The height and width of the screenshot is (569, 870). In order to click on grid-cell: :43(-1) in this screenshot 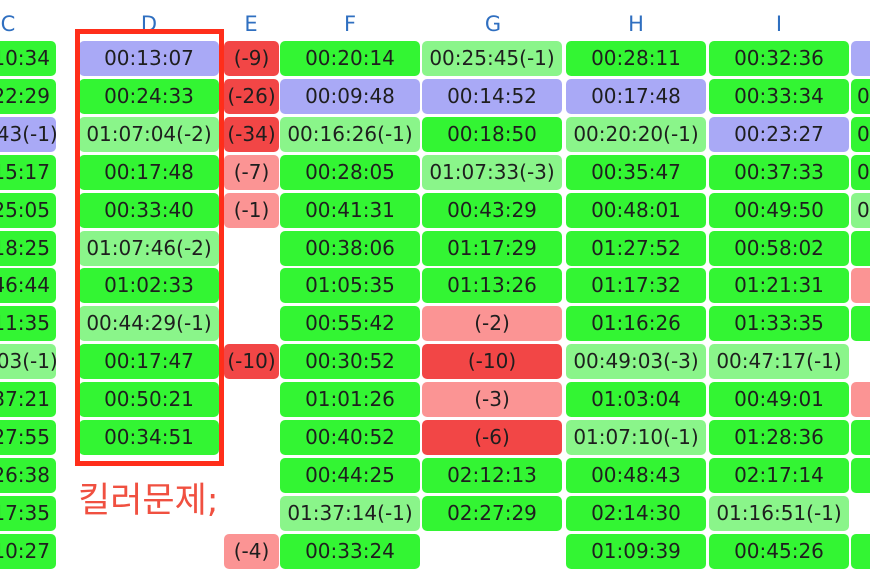, I will do `click(28, 134)`.